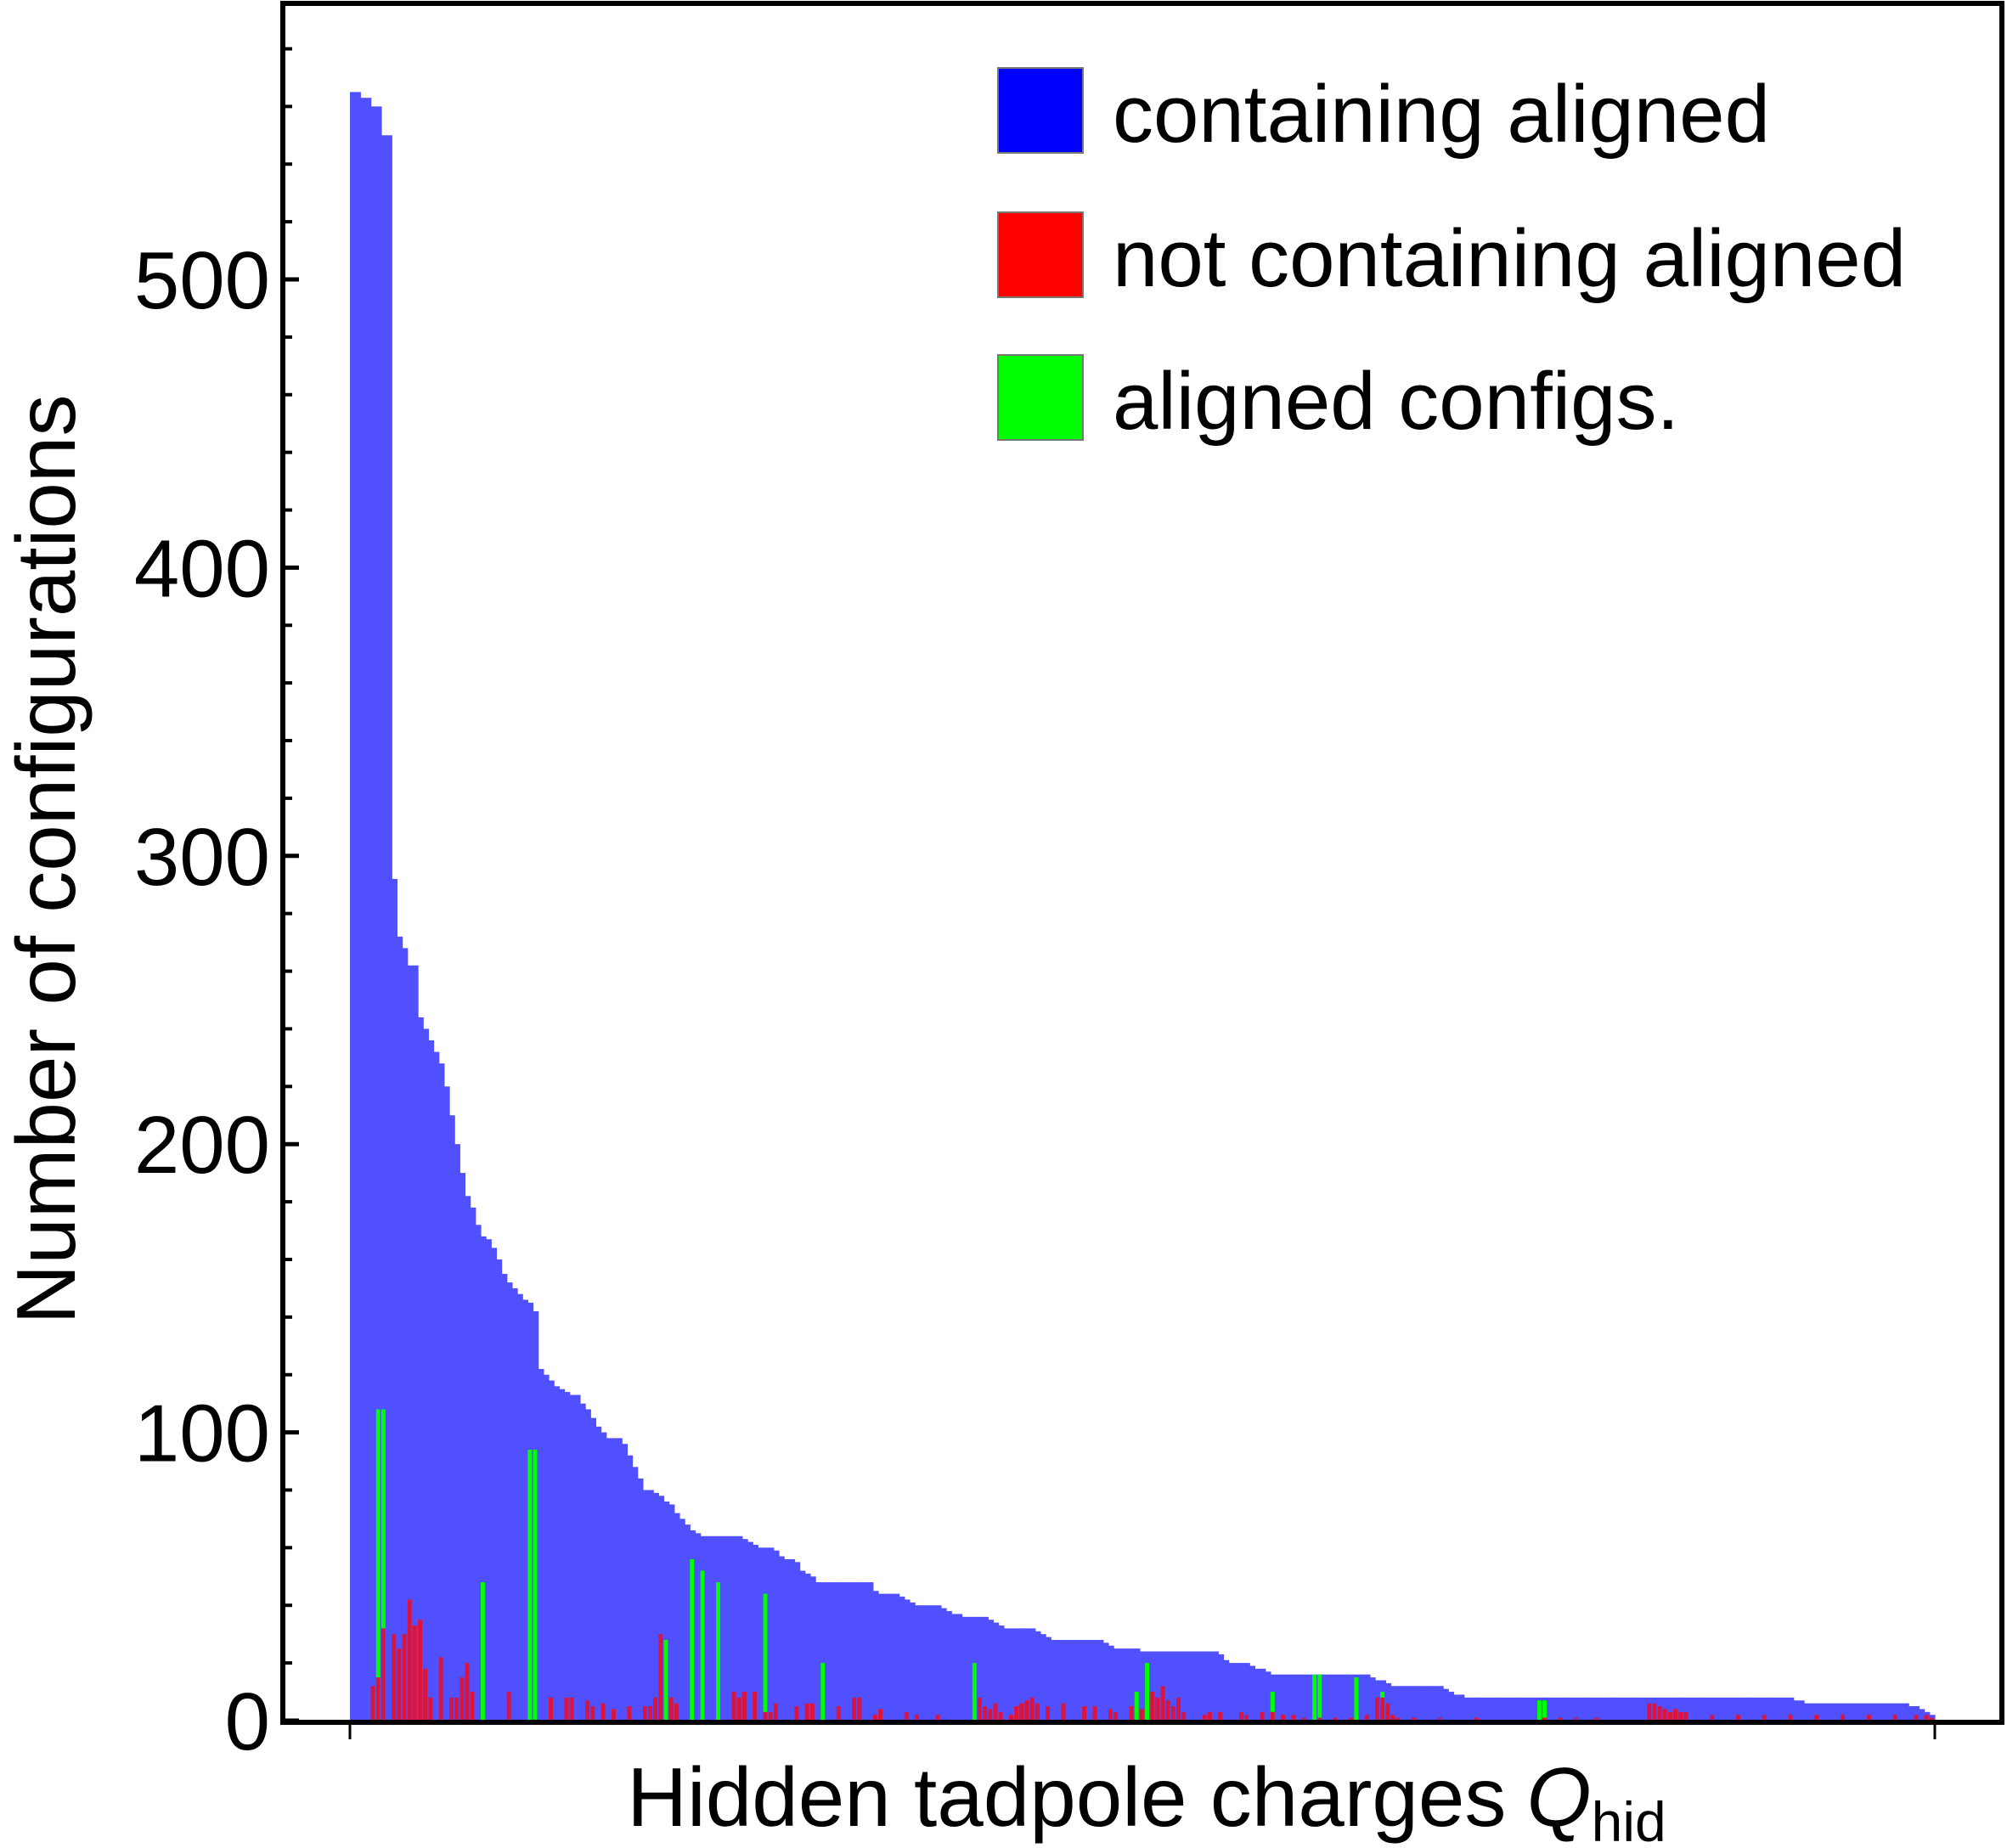 The width and height of the screenshot is (2007, 1848). I want to click on y-tick-label: 200, so click(202, 1145).